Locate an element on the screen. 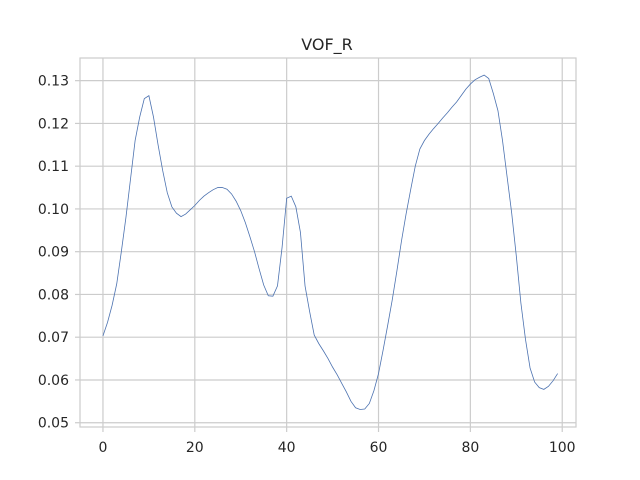  y-tick-label: 0.11 is located at coordinates (53, 167).